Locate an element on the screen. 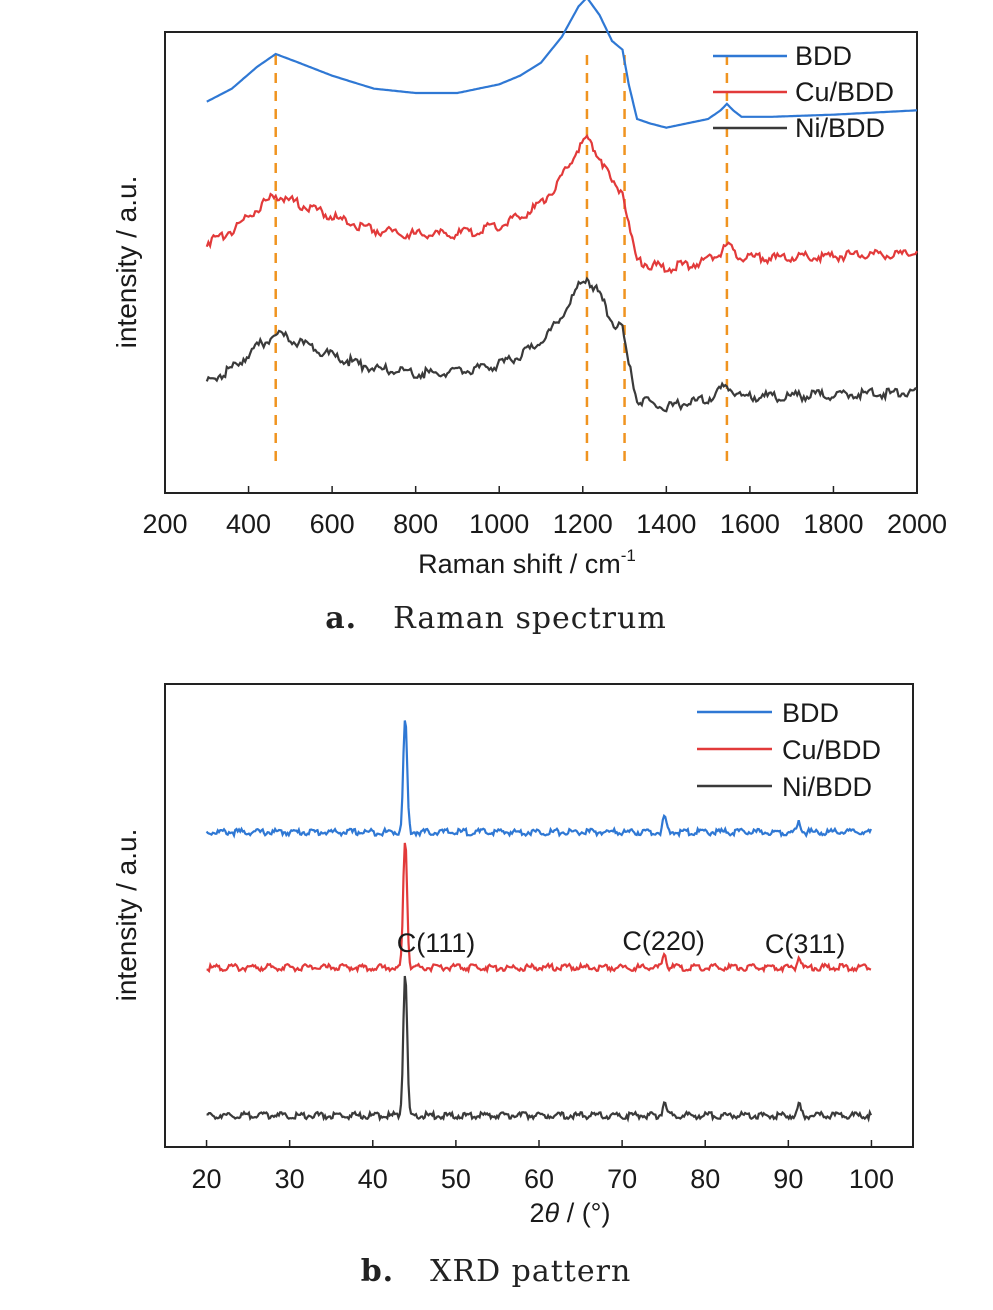 The height and width of the screenshot is (1310, 993). raman-x-tick-label: 1600 is located at coordinates (750, 524).